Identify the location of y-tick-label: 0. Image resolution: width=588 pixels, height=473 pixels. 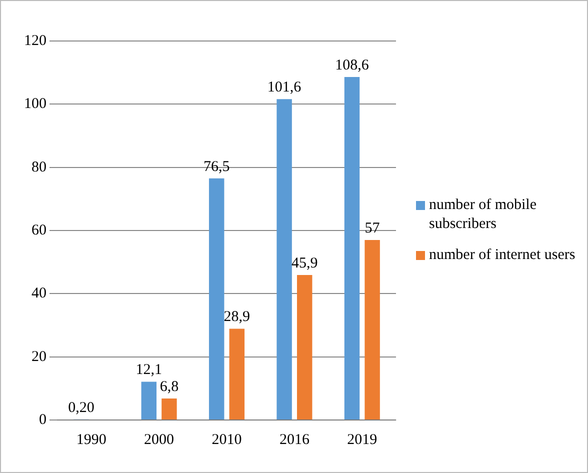
(42, 420).